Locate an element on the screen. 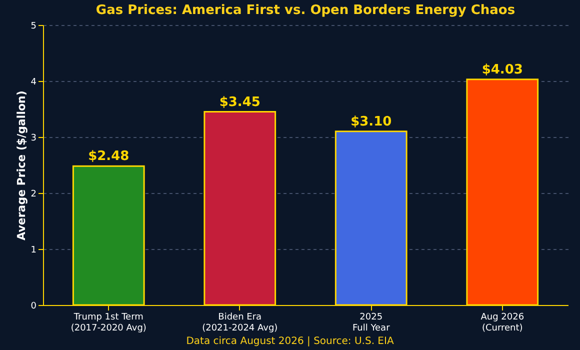  y-tick-label: 4 is located at coordinates (33, 83).